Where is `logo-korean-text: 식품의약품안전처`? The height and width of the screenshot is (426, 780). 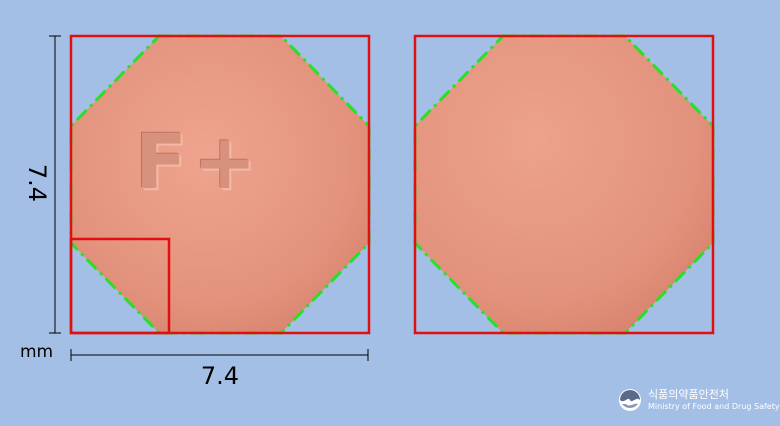 logo-korean-text: 식품의약품안전처 is located at coordinates (688, 394).